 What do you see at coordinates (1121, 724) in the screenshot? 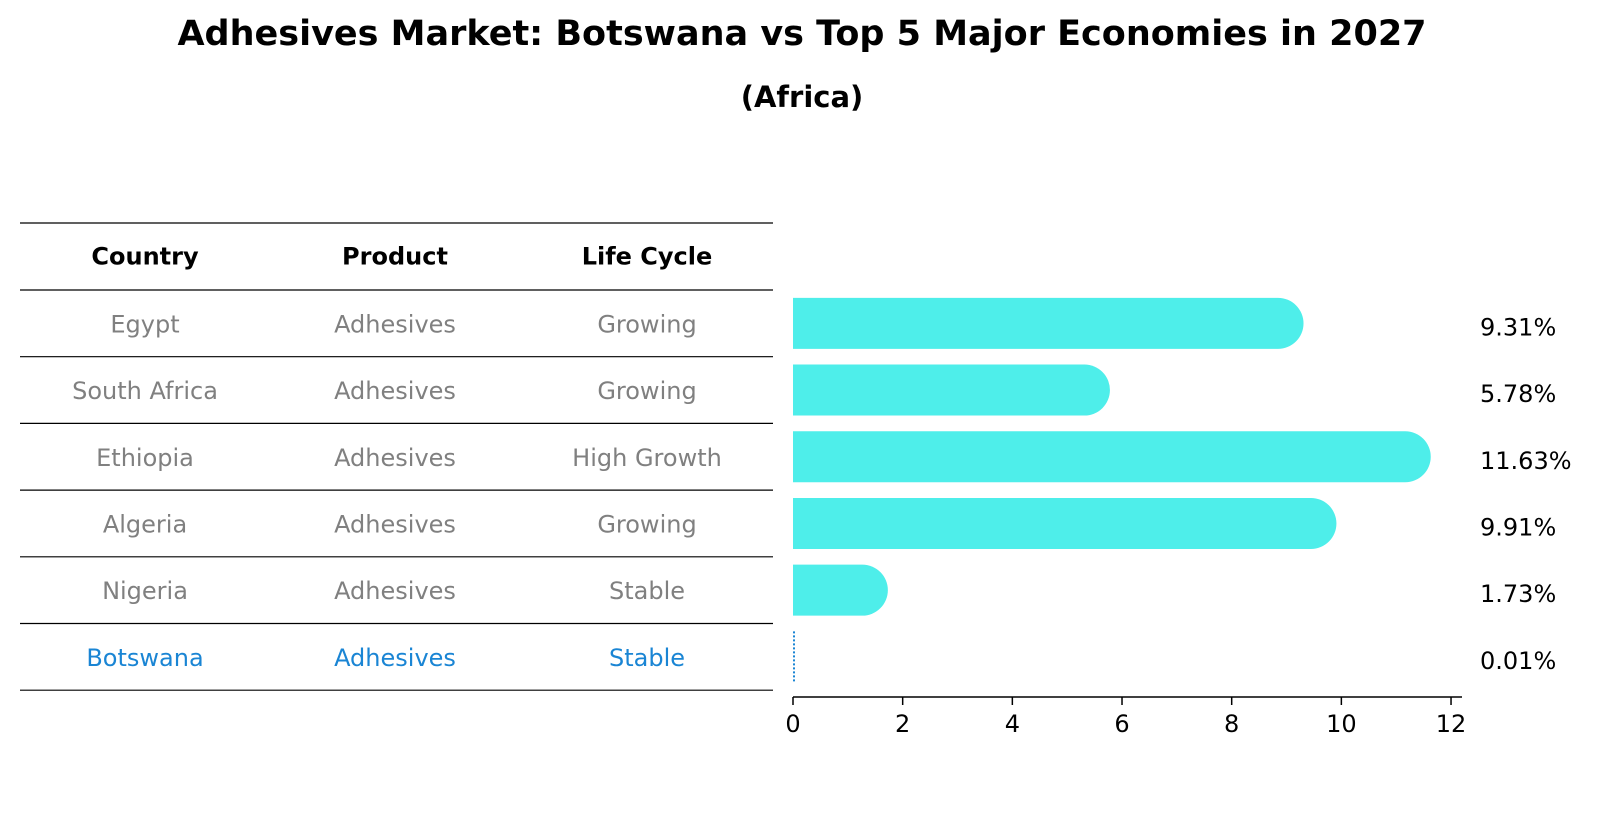
I see `x-tick-label: 6` at bounding box center [1121, 724].